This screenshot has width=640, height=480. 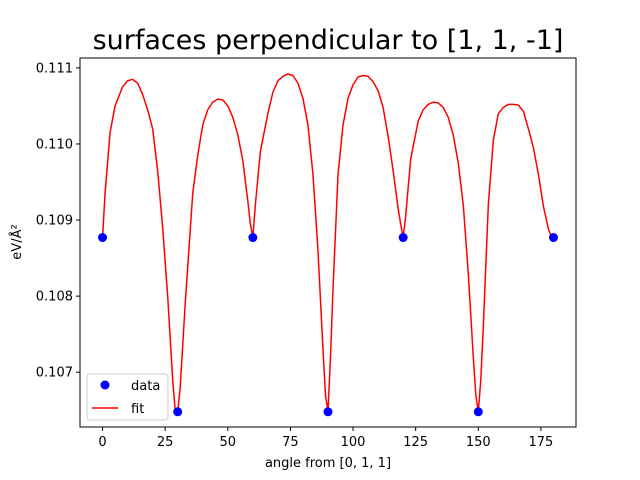 What do you see at coordinates (54, 144) in the screenshot?
I see `y-tick-label: 0.110` at bounding box center [54, 144].